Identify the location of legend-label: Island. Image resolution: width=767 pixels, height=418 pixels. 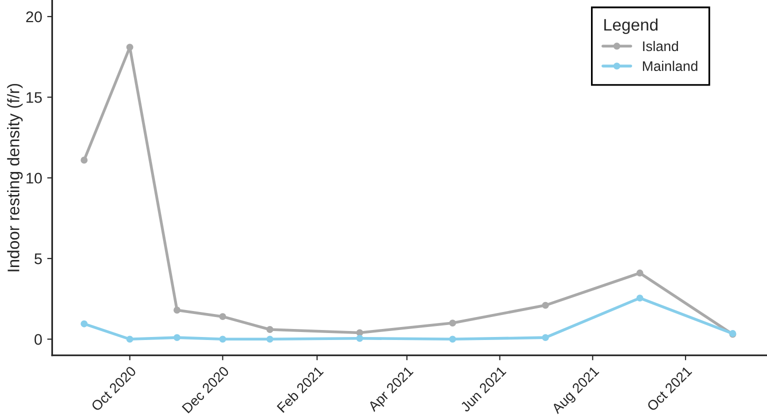
(660, 46).